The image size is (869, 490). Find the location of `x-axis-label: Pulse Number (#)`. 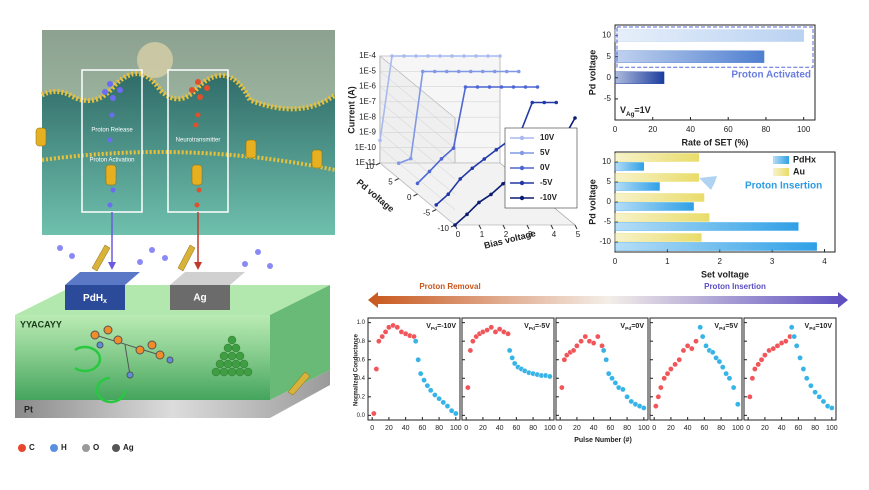

x-axis-label: Pulse Number (#) is located at coordinates (603, 440).